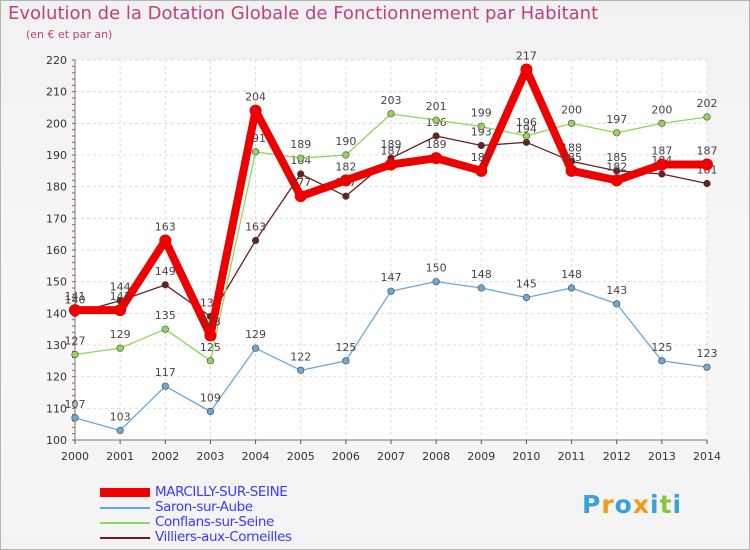  I want to click on data-label-villiers-aux-corneilles: 194, so click(526, 128).